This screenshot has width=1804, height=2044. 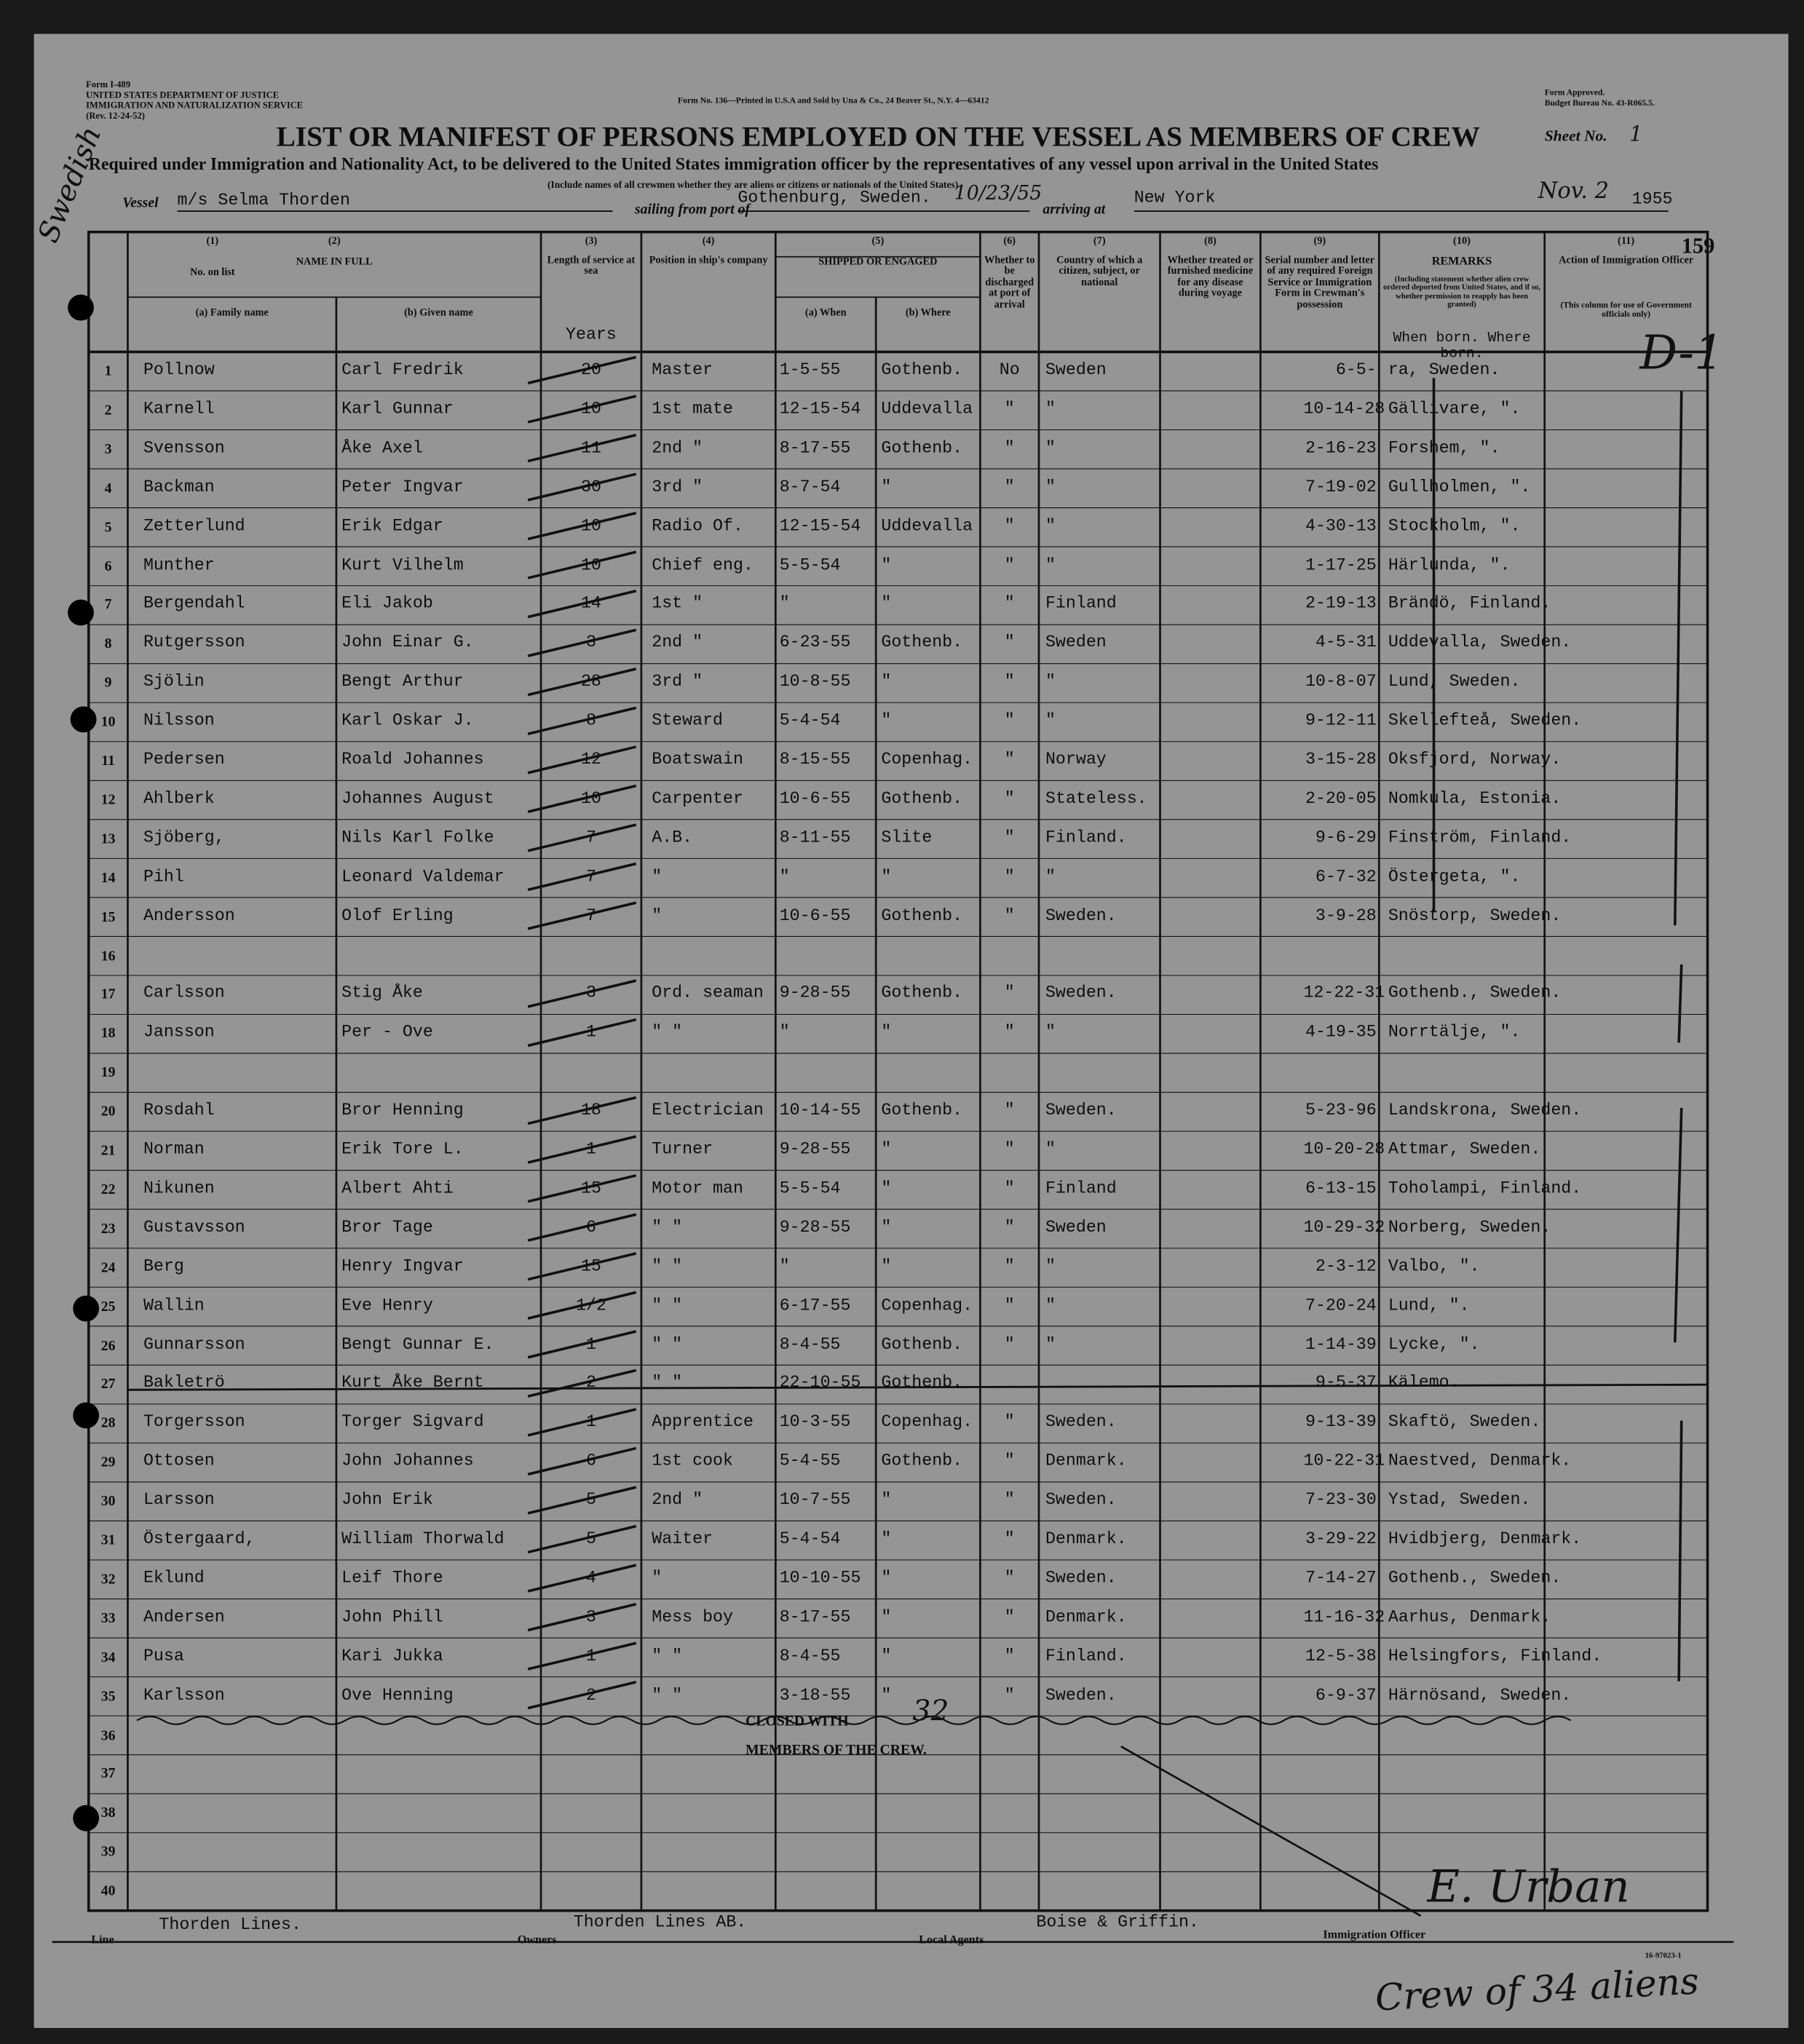 I want to click on cell-born-where: Stockholm, "., so click(x=1454, y=525).